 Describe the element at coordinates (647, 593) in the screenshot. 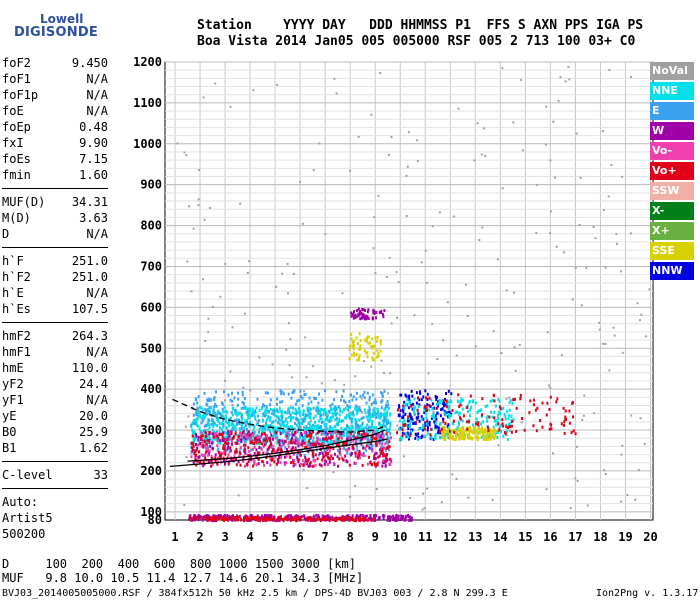

I see `version-label: Ion2Png v. 1.3.17` at that location.